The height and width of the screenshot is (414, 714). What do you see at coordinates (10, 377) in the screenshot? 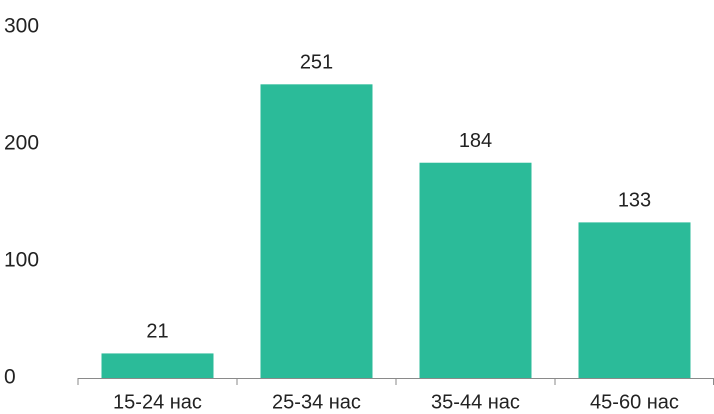
I see `y-tick-label: 0` at bounding box center [10, 377].